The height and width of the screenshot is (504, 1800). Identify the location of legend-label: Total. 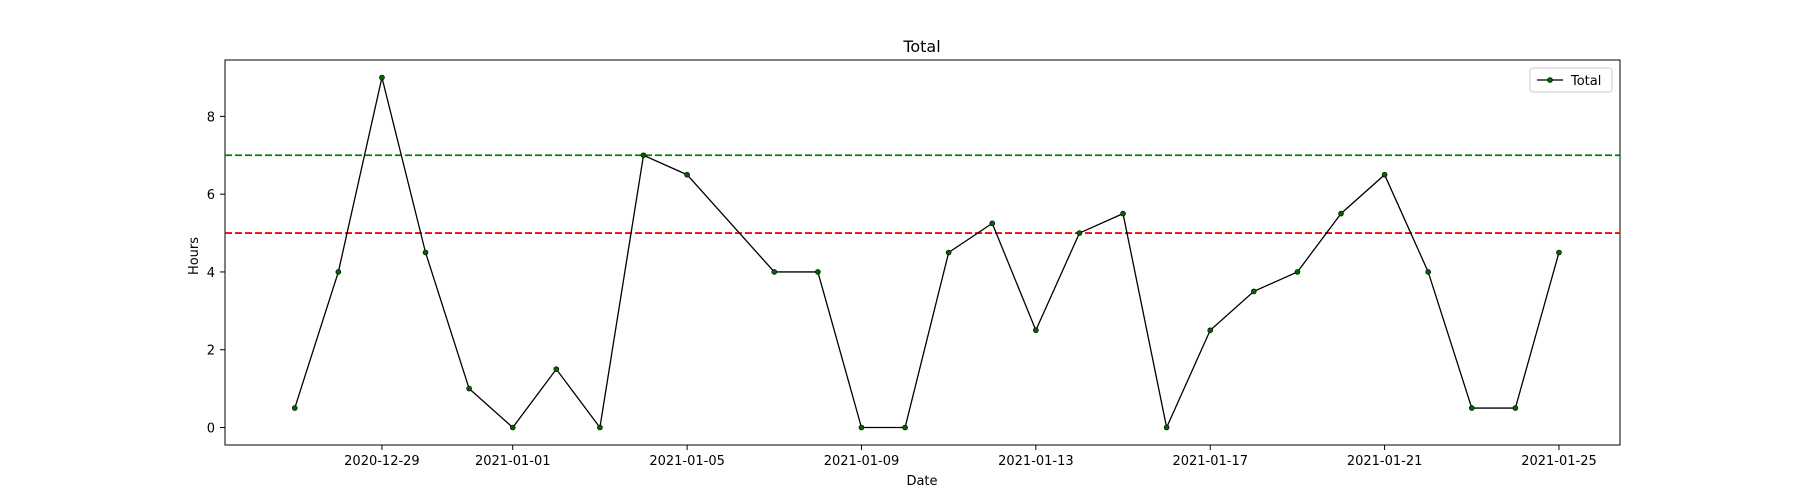
(1585, 81).